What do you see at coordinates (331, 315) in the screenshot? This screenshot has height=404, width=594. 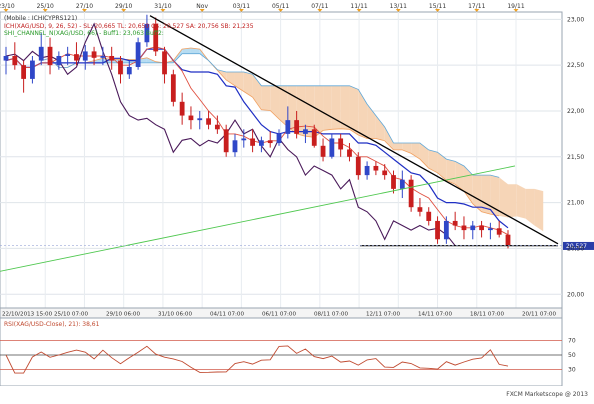 I see `x-tick-label: 08/11 07:00` at bounding box center [331, 315].